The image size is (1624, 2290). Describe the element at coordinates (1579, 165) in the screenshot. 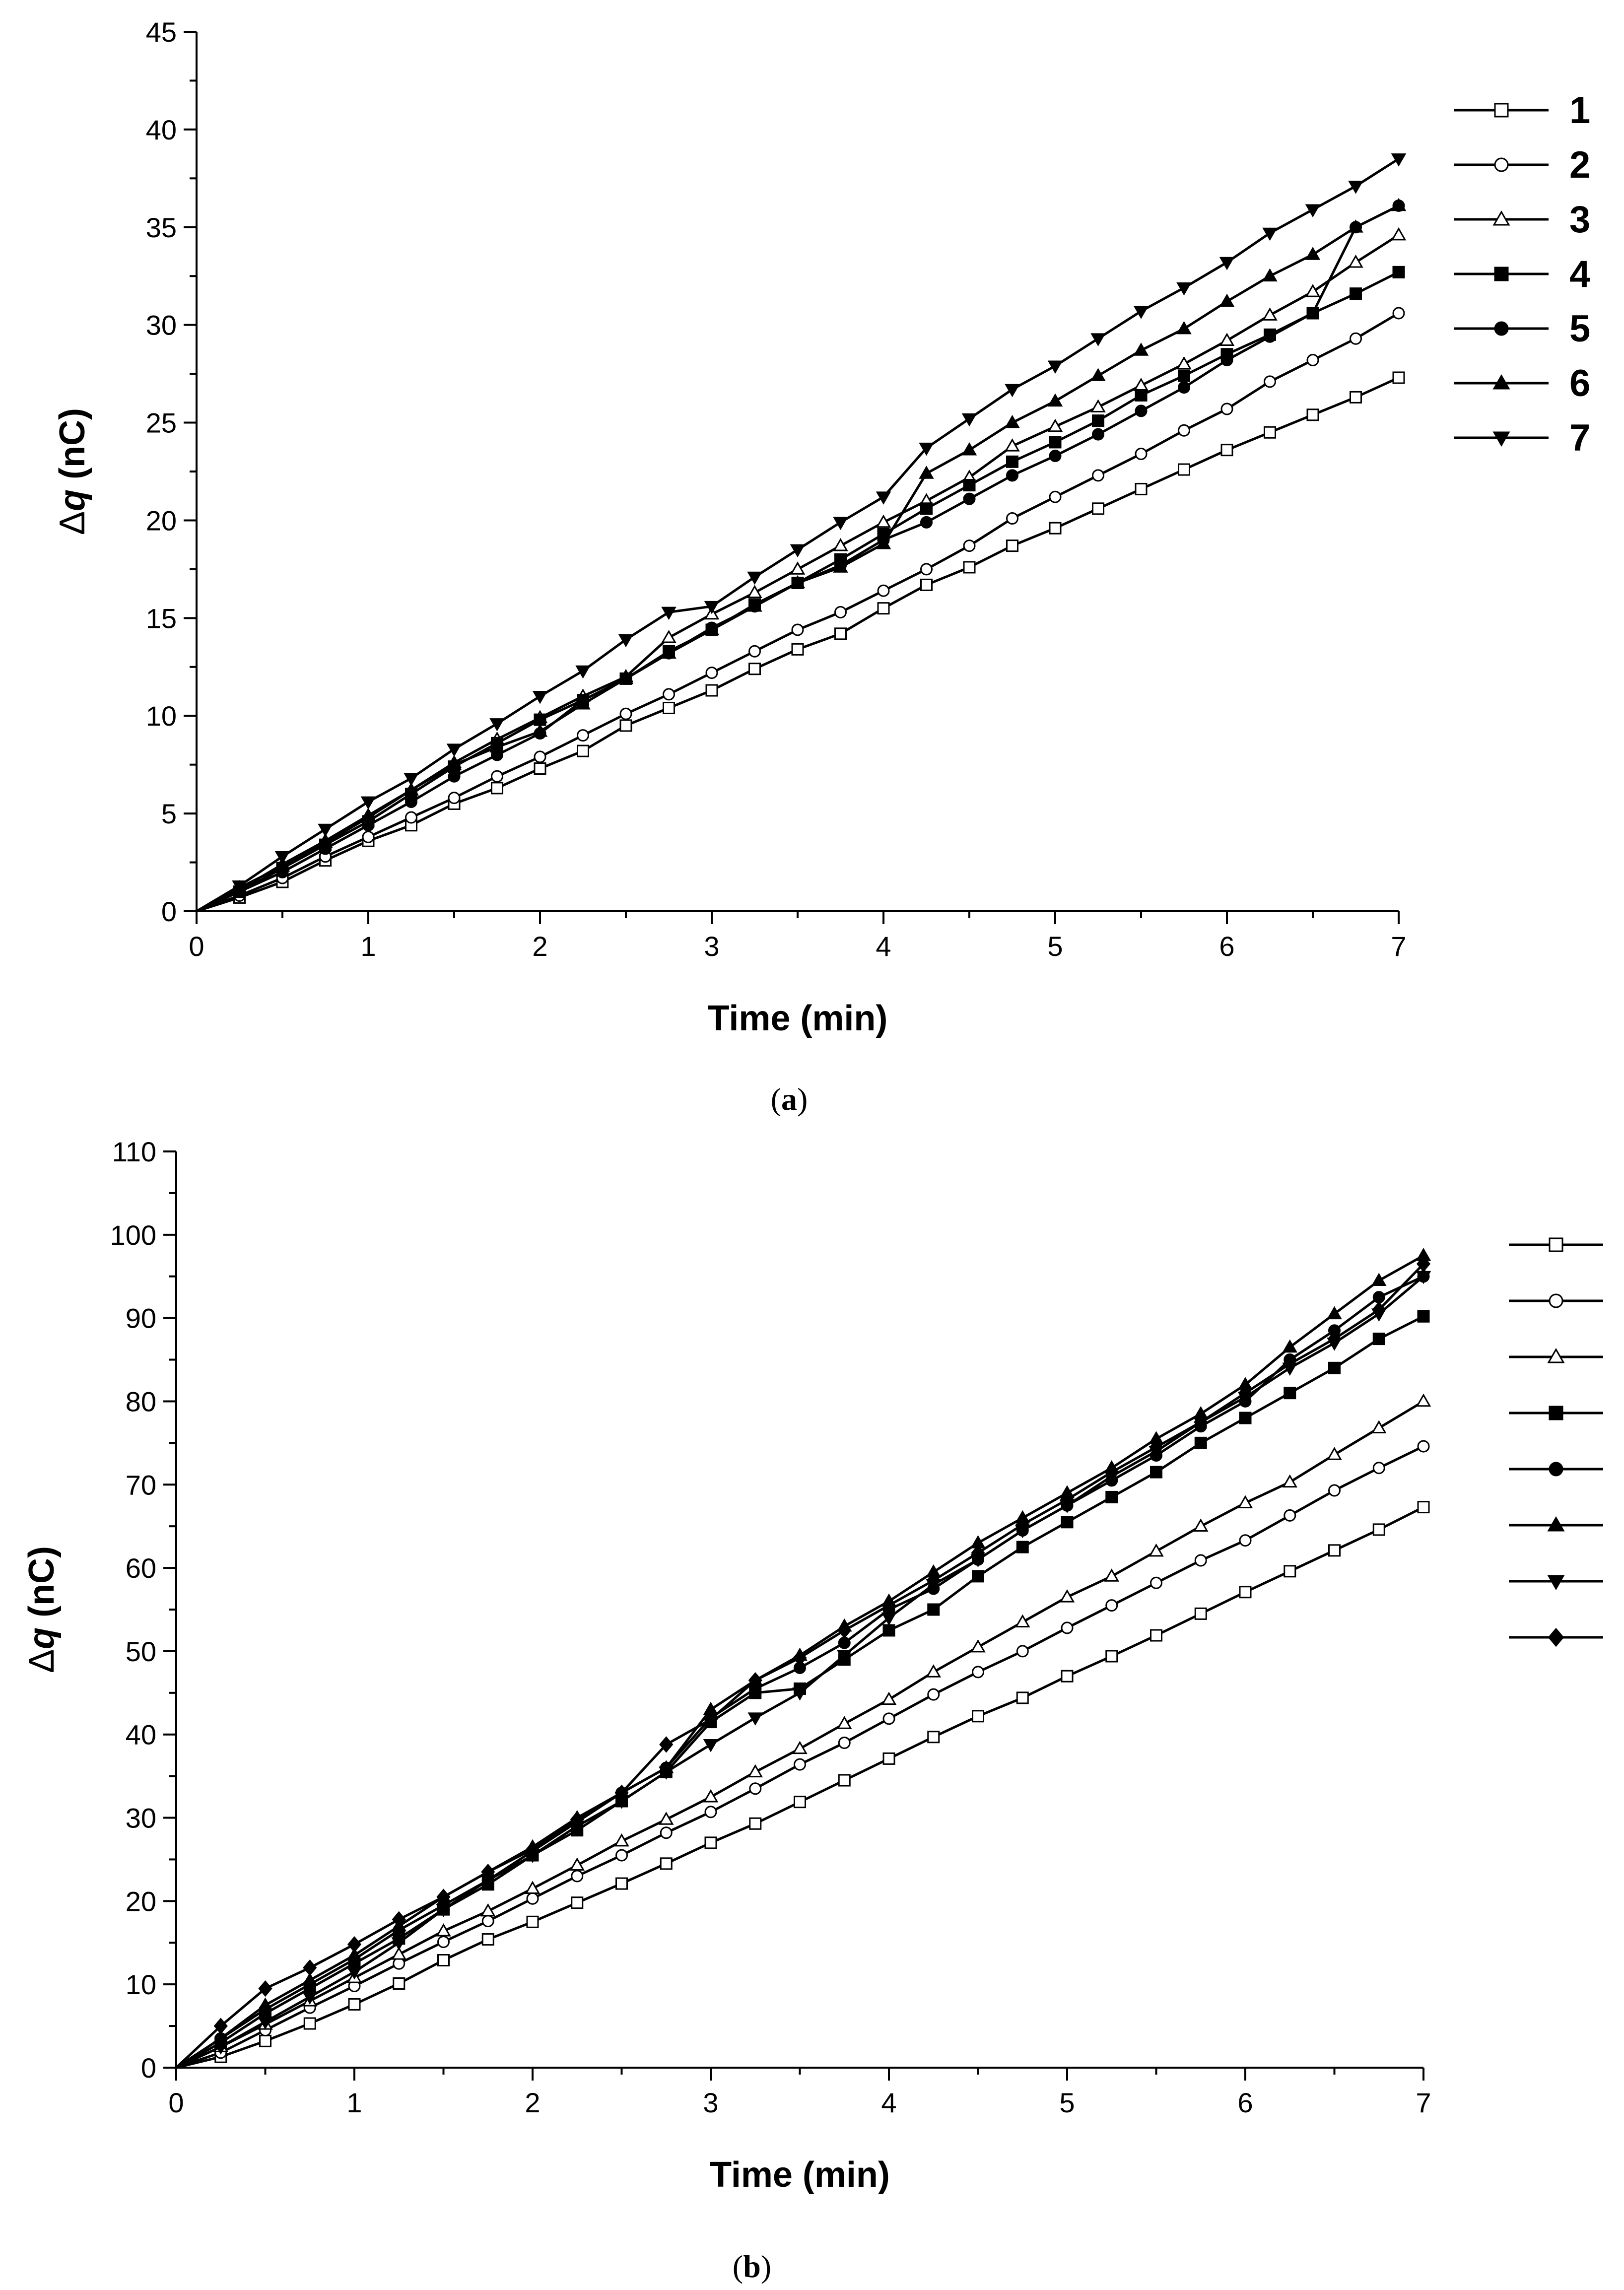

I see `legend-label: 2` at that location.